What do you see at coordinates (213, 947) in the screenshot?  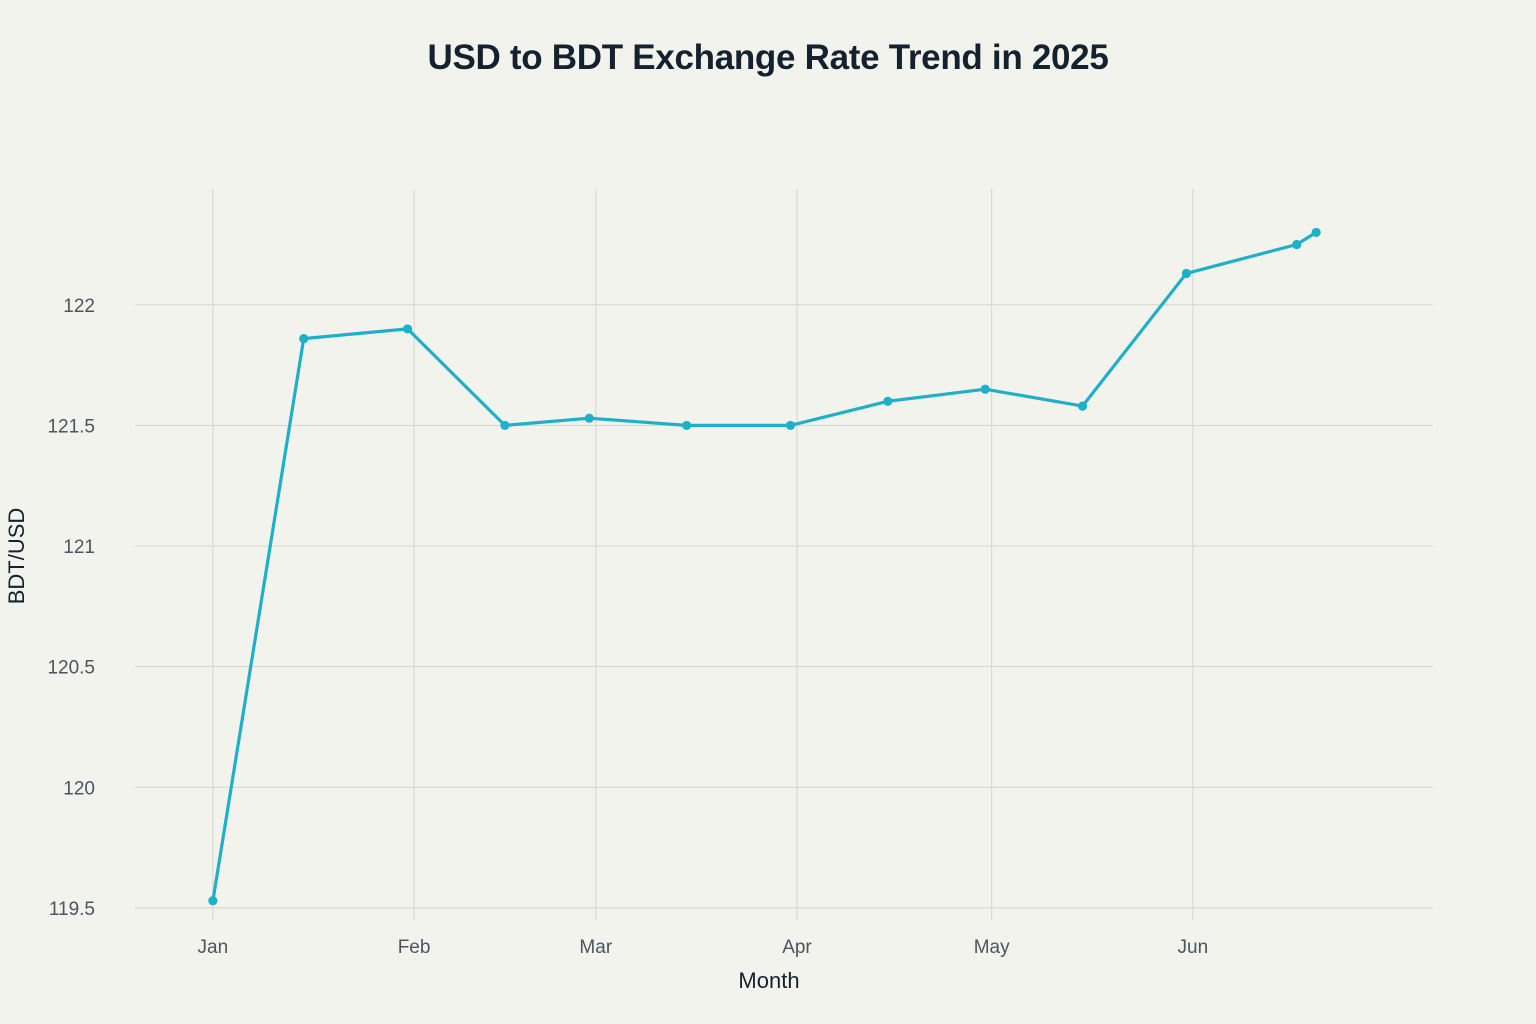 I see `x-tick-label: Jan` at bounding box center [213, 947].